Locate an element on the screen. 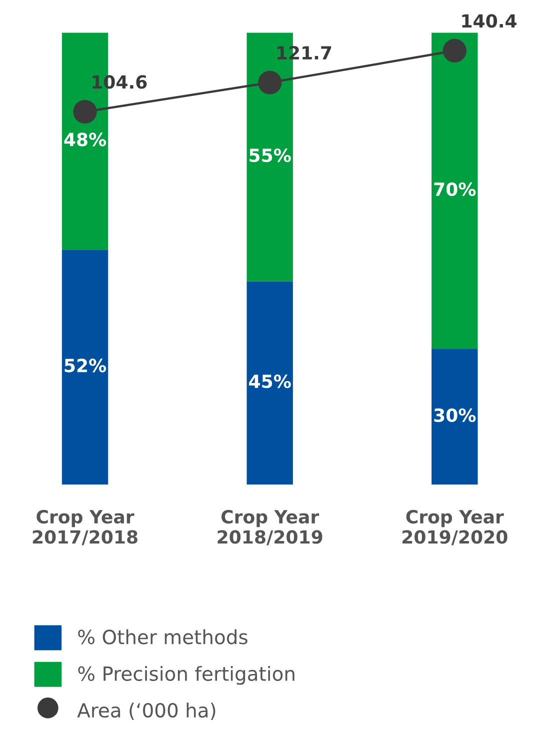 The height and width of the screenshot is (741, 560). data-label: 45% is located at coordinates (270, 381).